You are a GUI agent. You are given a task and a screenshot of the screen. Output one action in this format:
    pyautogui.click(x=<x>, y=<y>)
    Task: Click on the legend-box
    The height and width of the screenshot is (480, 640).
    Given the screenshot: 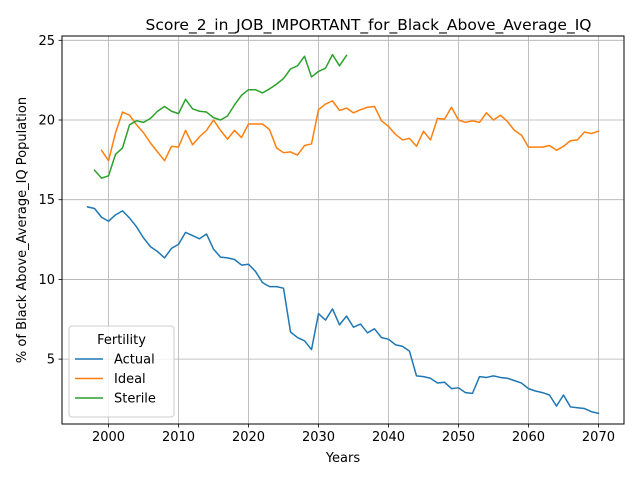 What is the action you would take?
    pyautogui.click(x=121, y=371)
    